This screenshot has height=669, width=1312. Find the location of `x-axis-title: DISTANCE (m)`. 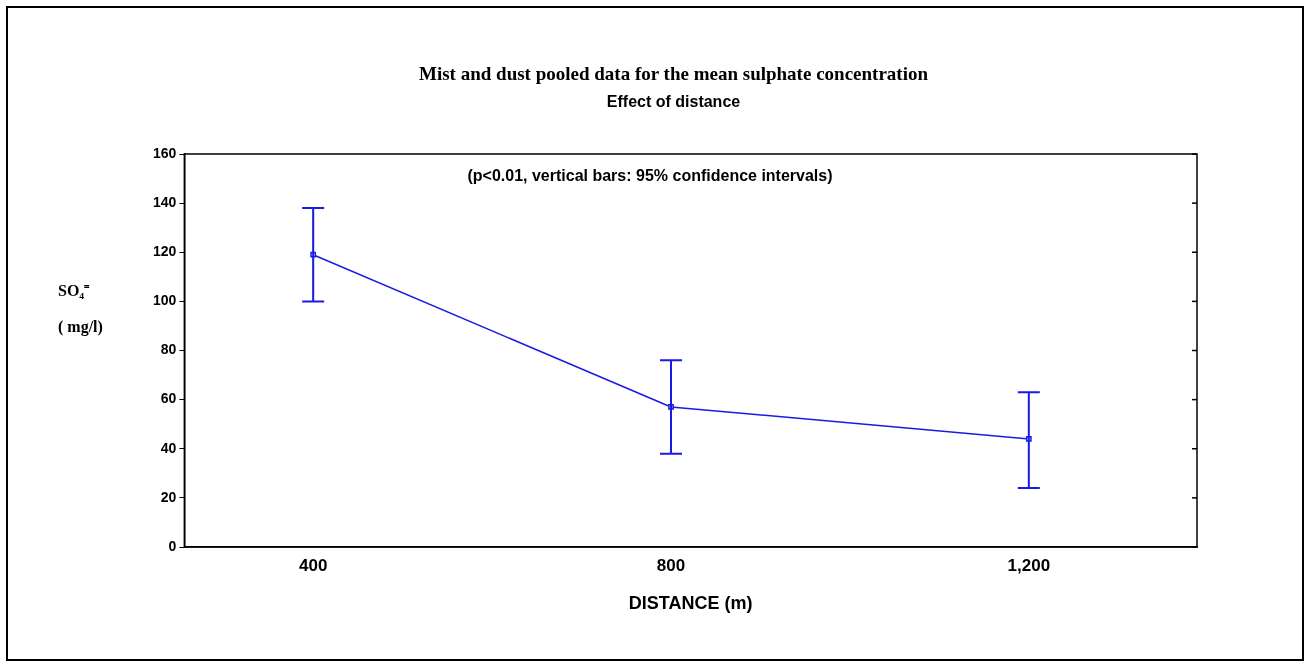

x-axis-title: DISTANCE (m) is located at coordinates (690, 603).